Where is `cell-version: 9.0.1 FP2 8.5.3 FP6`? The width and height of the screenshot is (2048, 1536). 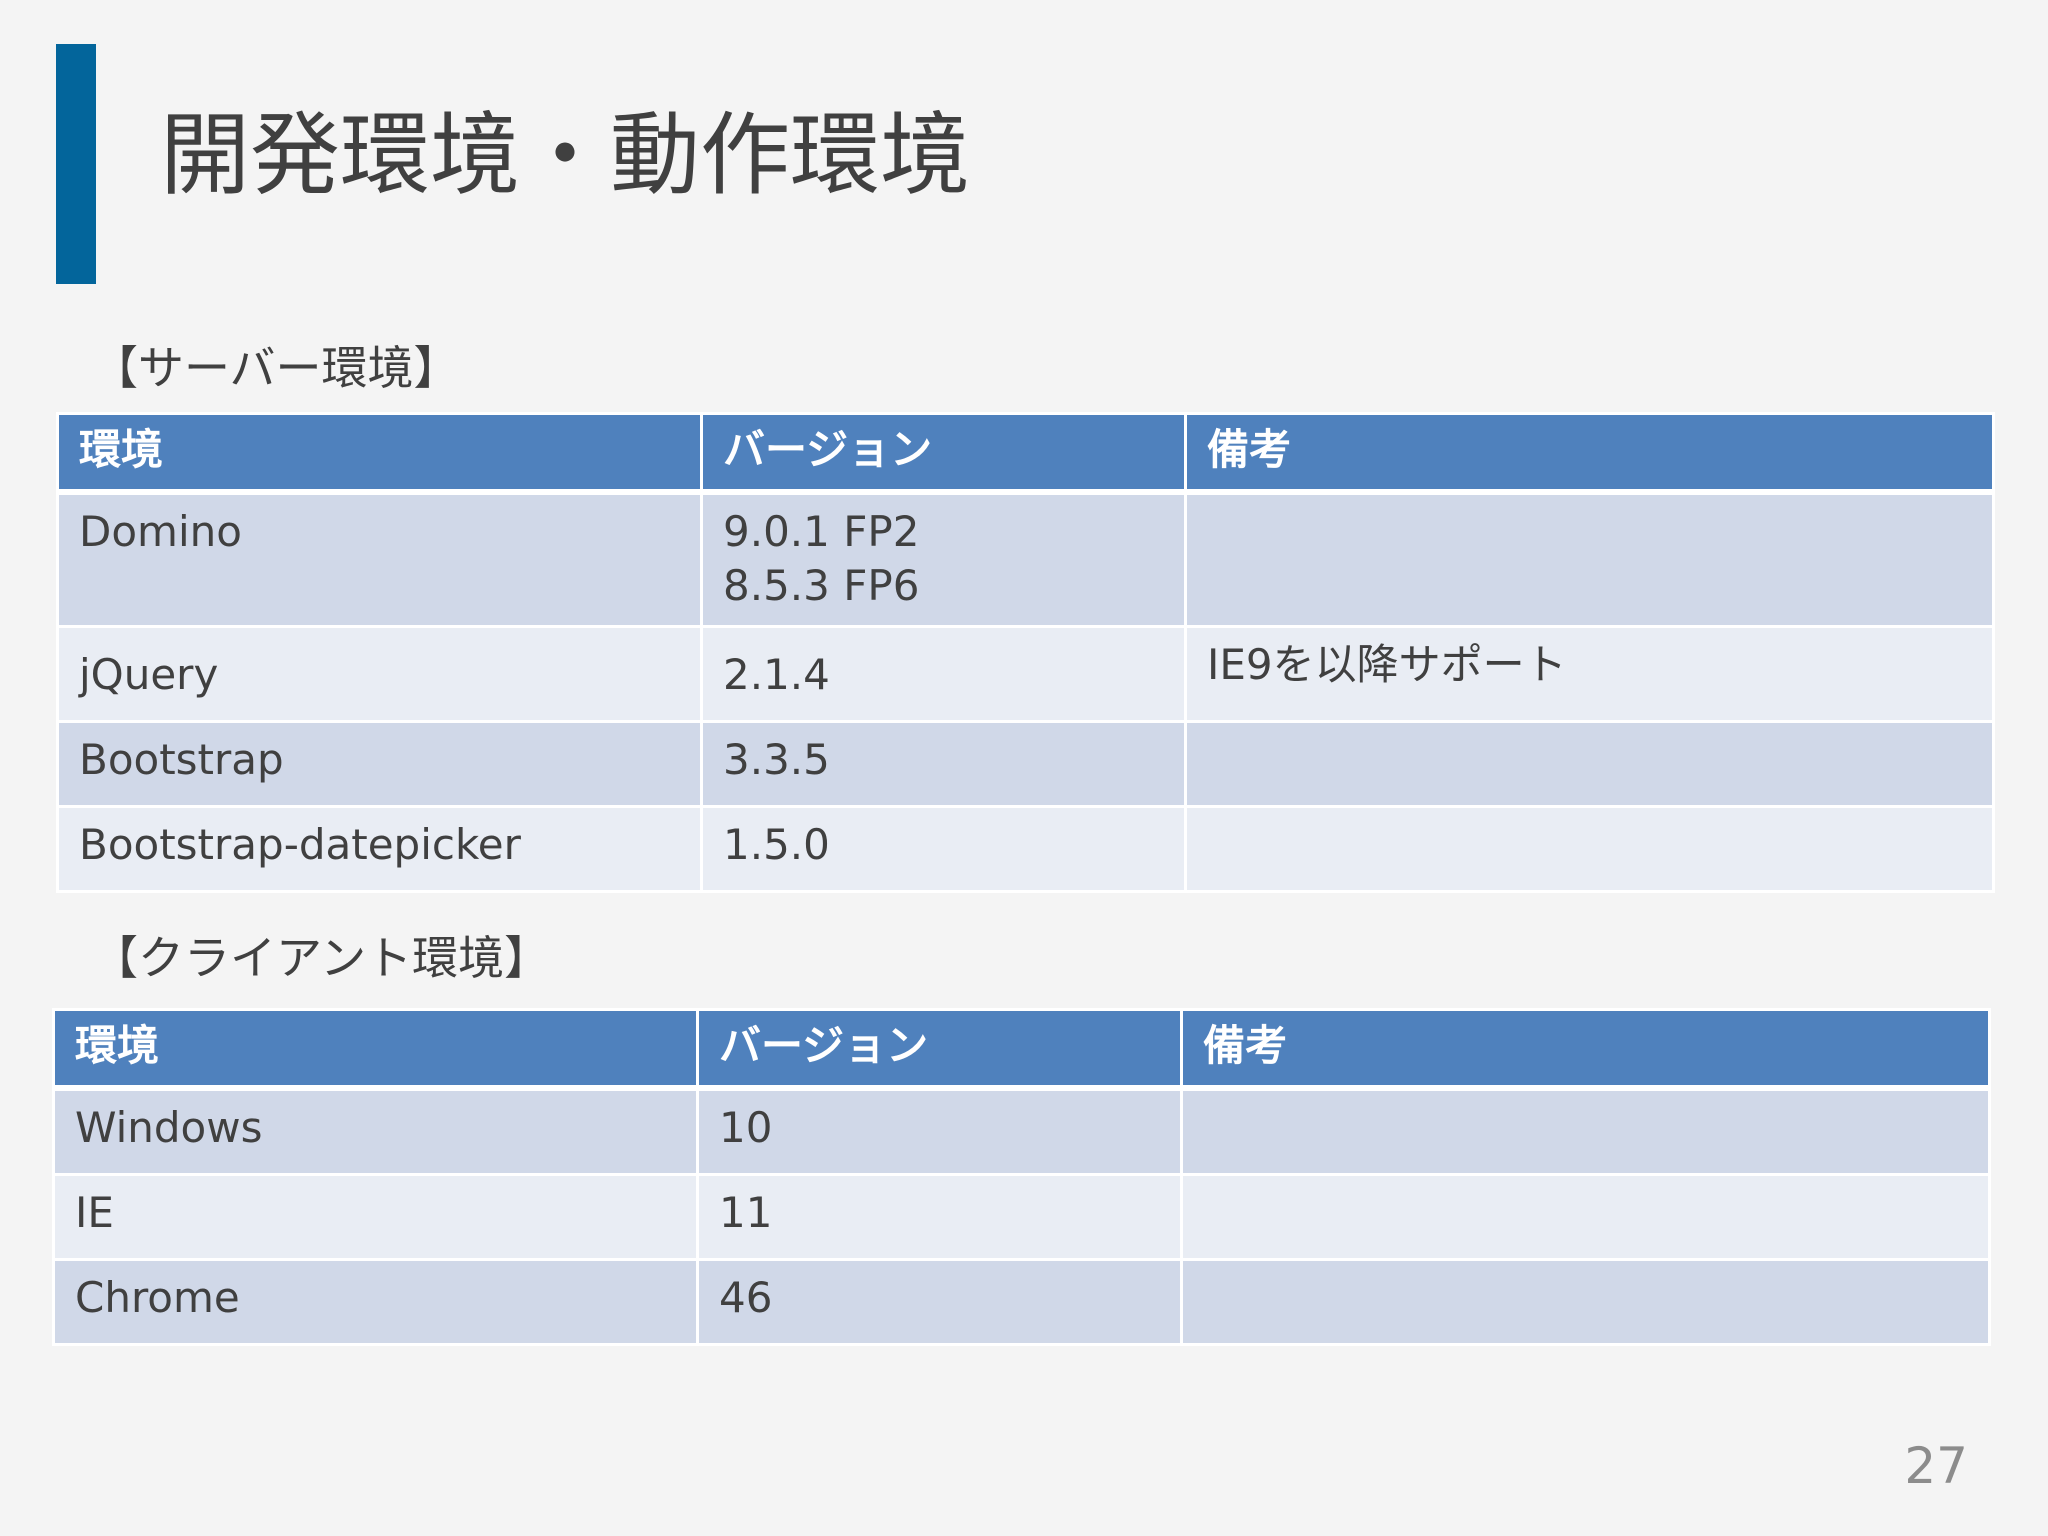
cell-version: 9.0.1 FP2 8.5.3 FP6 is located at coordinates (943, 559).